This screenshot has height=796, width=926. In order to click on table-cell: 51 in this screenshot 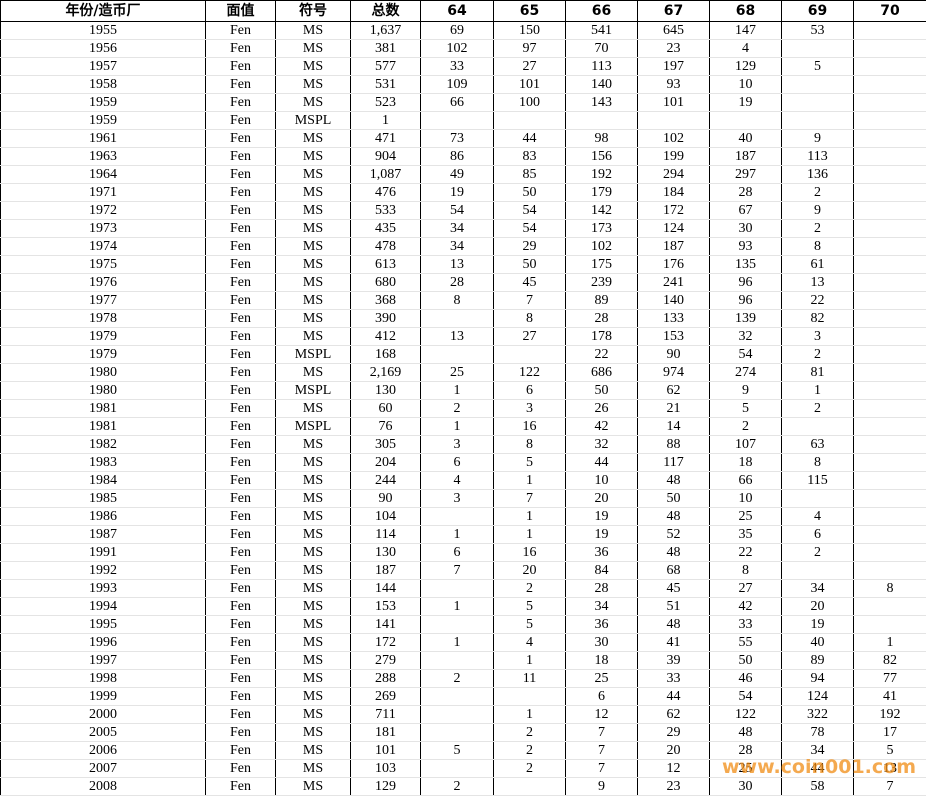, I will do `click(673, 606)`.